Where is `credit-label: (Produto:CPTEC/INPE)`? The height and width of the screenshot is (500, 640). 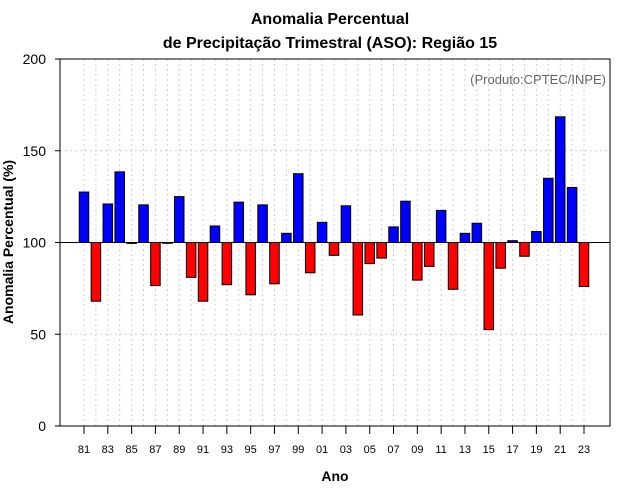 credit-label: (Produto:CPTEC/INPE) is located at coordinates (538, 79).